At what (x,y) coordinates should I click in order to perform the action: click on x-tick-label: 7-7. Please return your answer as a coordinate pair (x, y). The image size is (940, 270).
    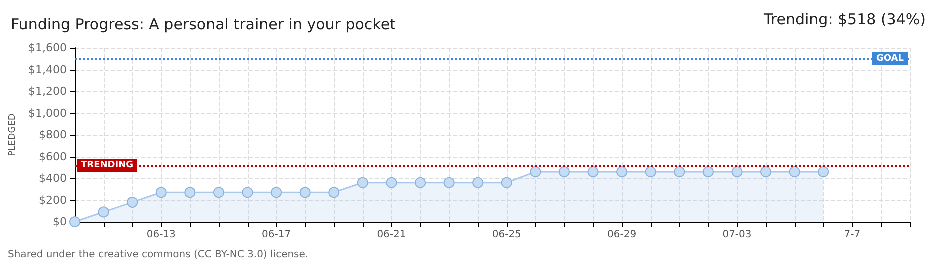
    Looking at the image, I should click on (852, 235).